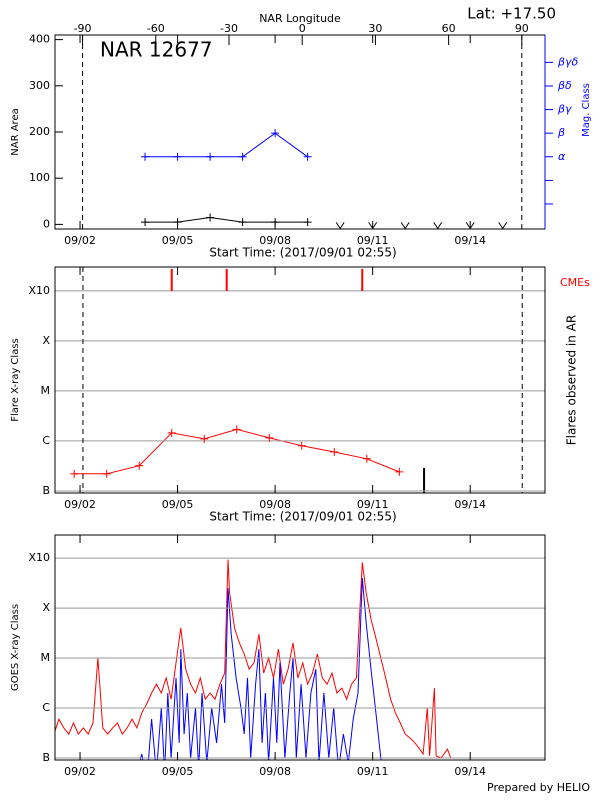 This screenshot has width=600, height=804. I want to click on y2-tick-label: βγ, so click(564, 109).